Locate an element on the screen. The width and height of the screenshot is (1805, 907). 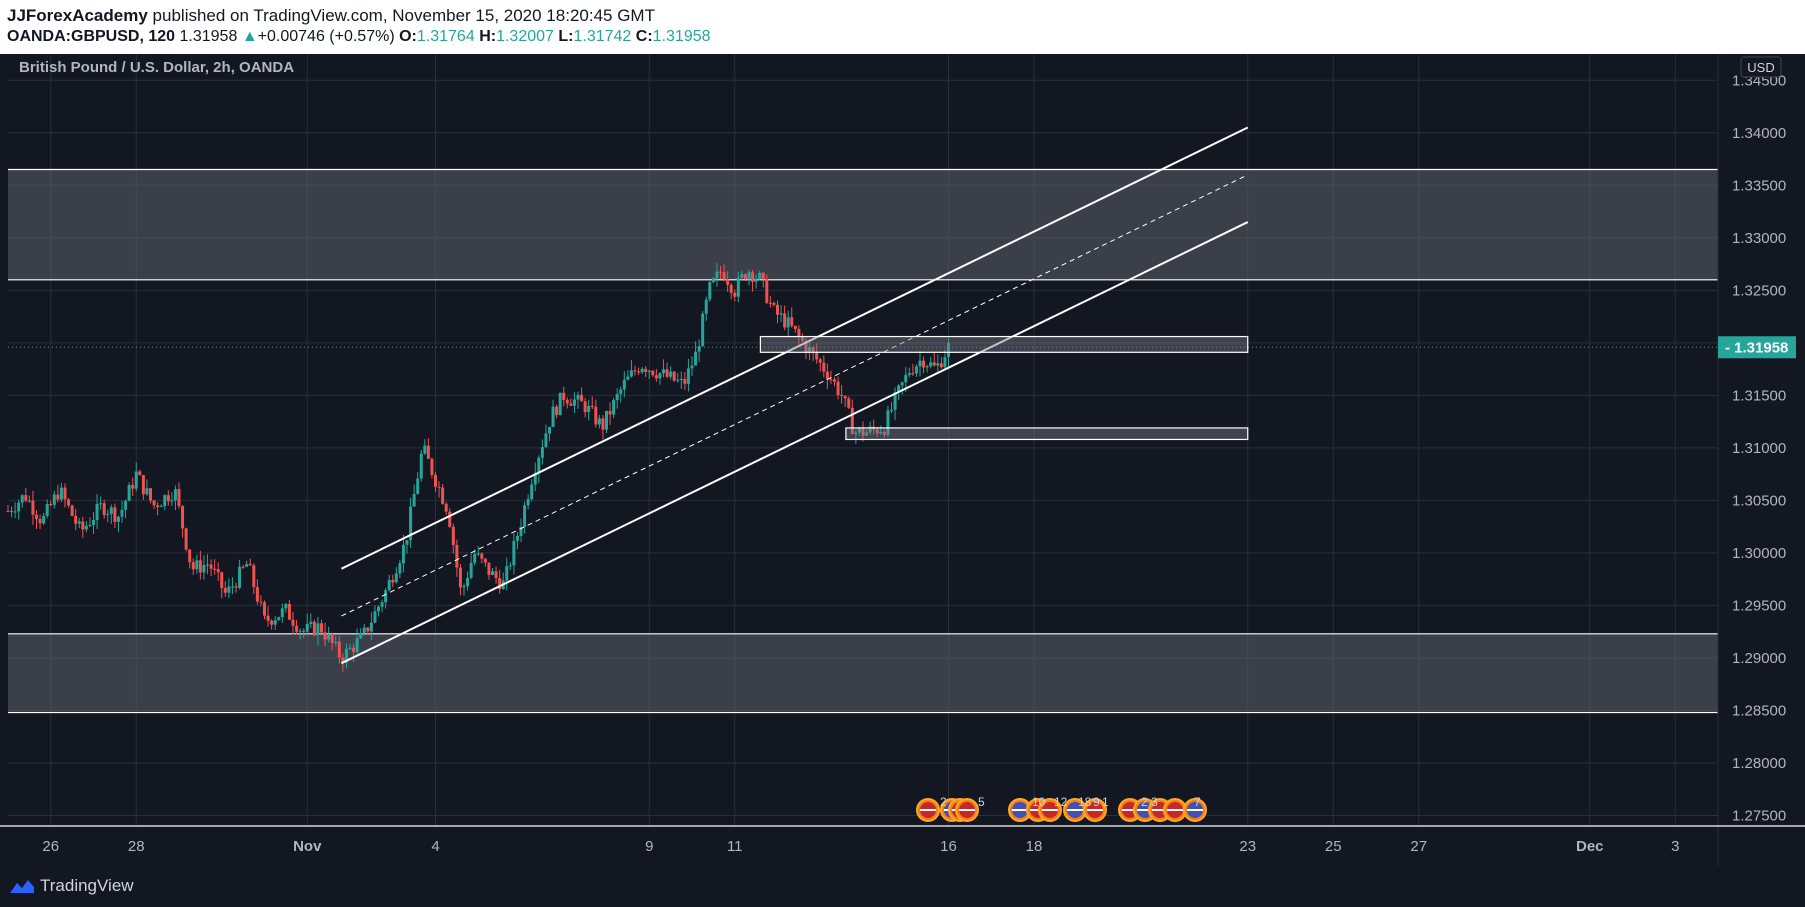
event-count-label: 5 is located at coordinates (981, 802).